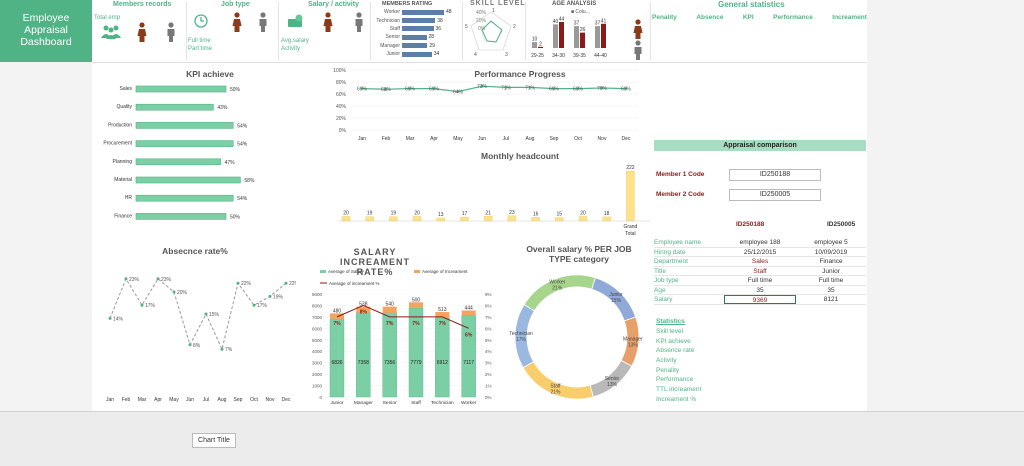 Image resolution: width=1024 pixels, height=466 pixels. What do you see at coordinates (493, 11) in the screenshot?
I see `skill-axis-1: 1` at bounding box center [493, 11].